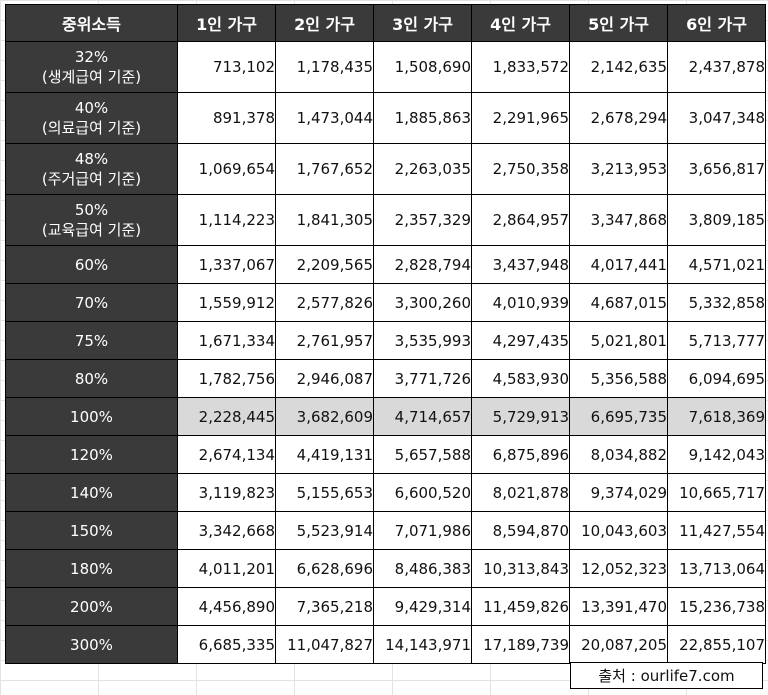 The width and height of the screenshot is (768, 695). I want to click on income-cell: 8,486,383, so click(422, 568).